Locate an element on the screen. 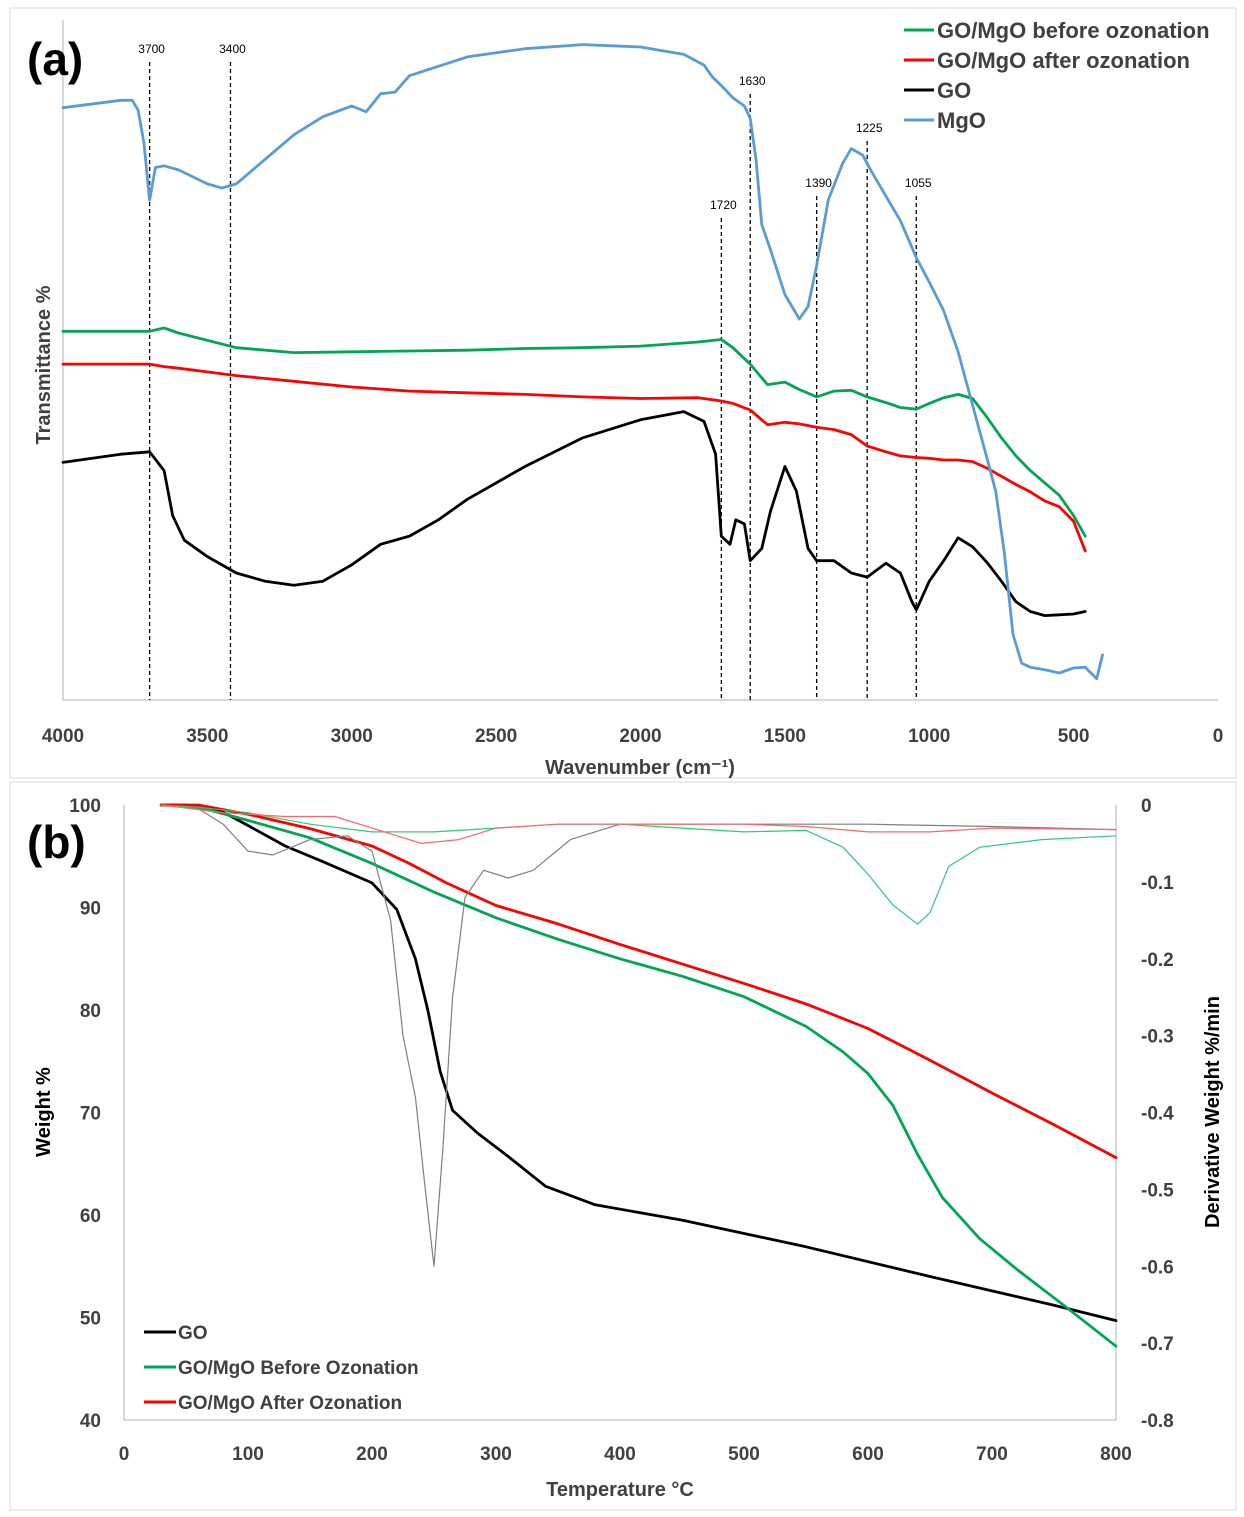 Image resolution: width=1244 pixels, height=1517 pixels. legend-b-label-go: GO is located at coordinates (193, 1333).